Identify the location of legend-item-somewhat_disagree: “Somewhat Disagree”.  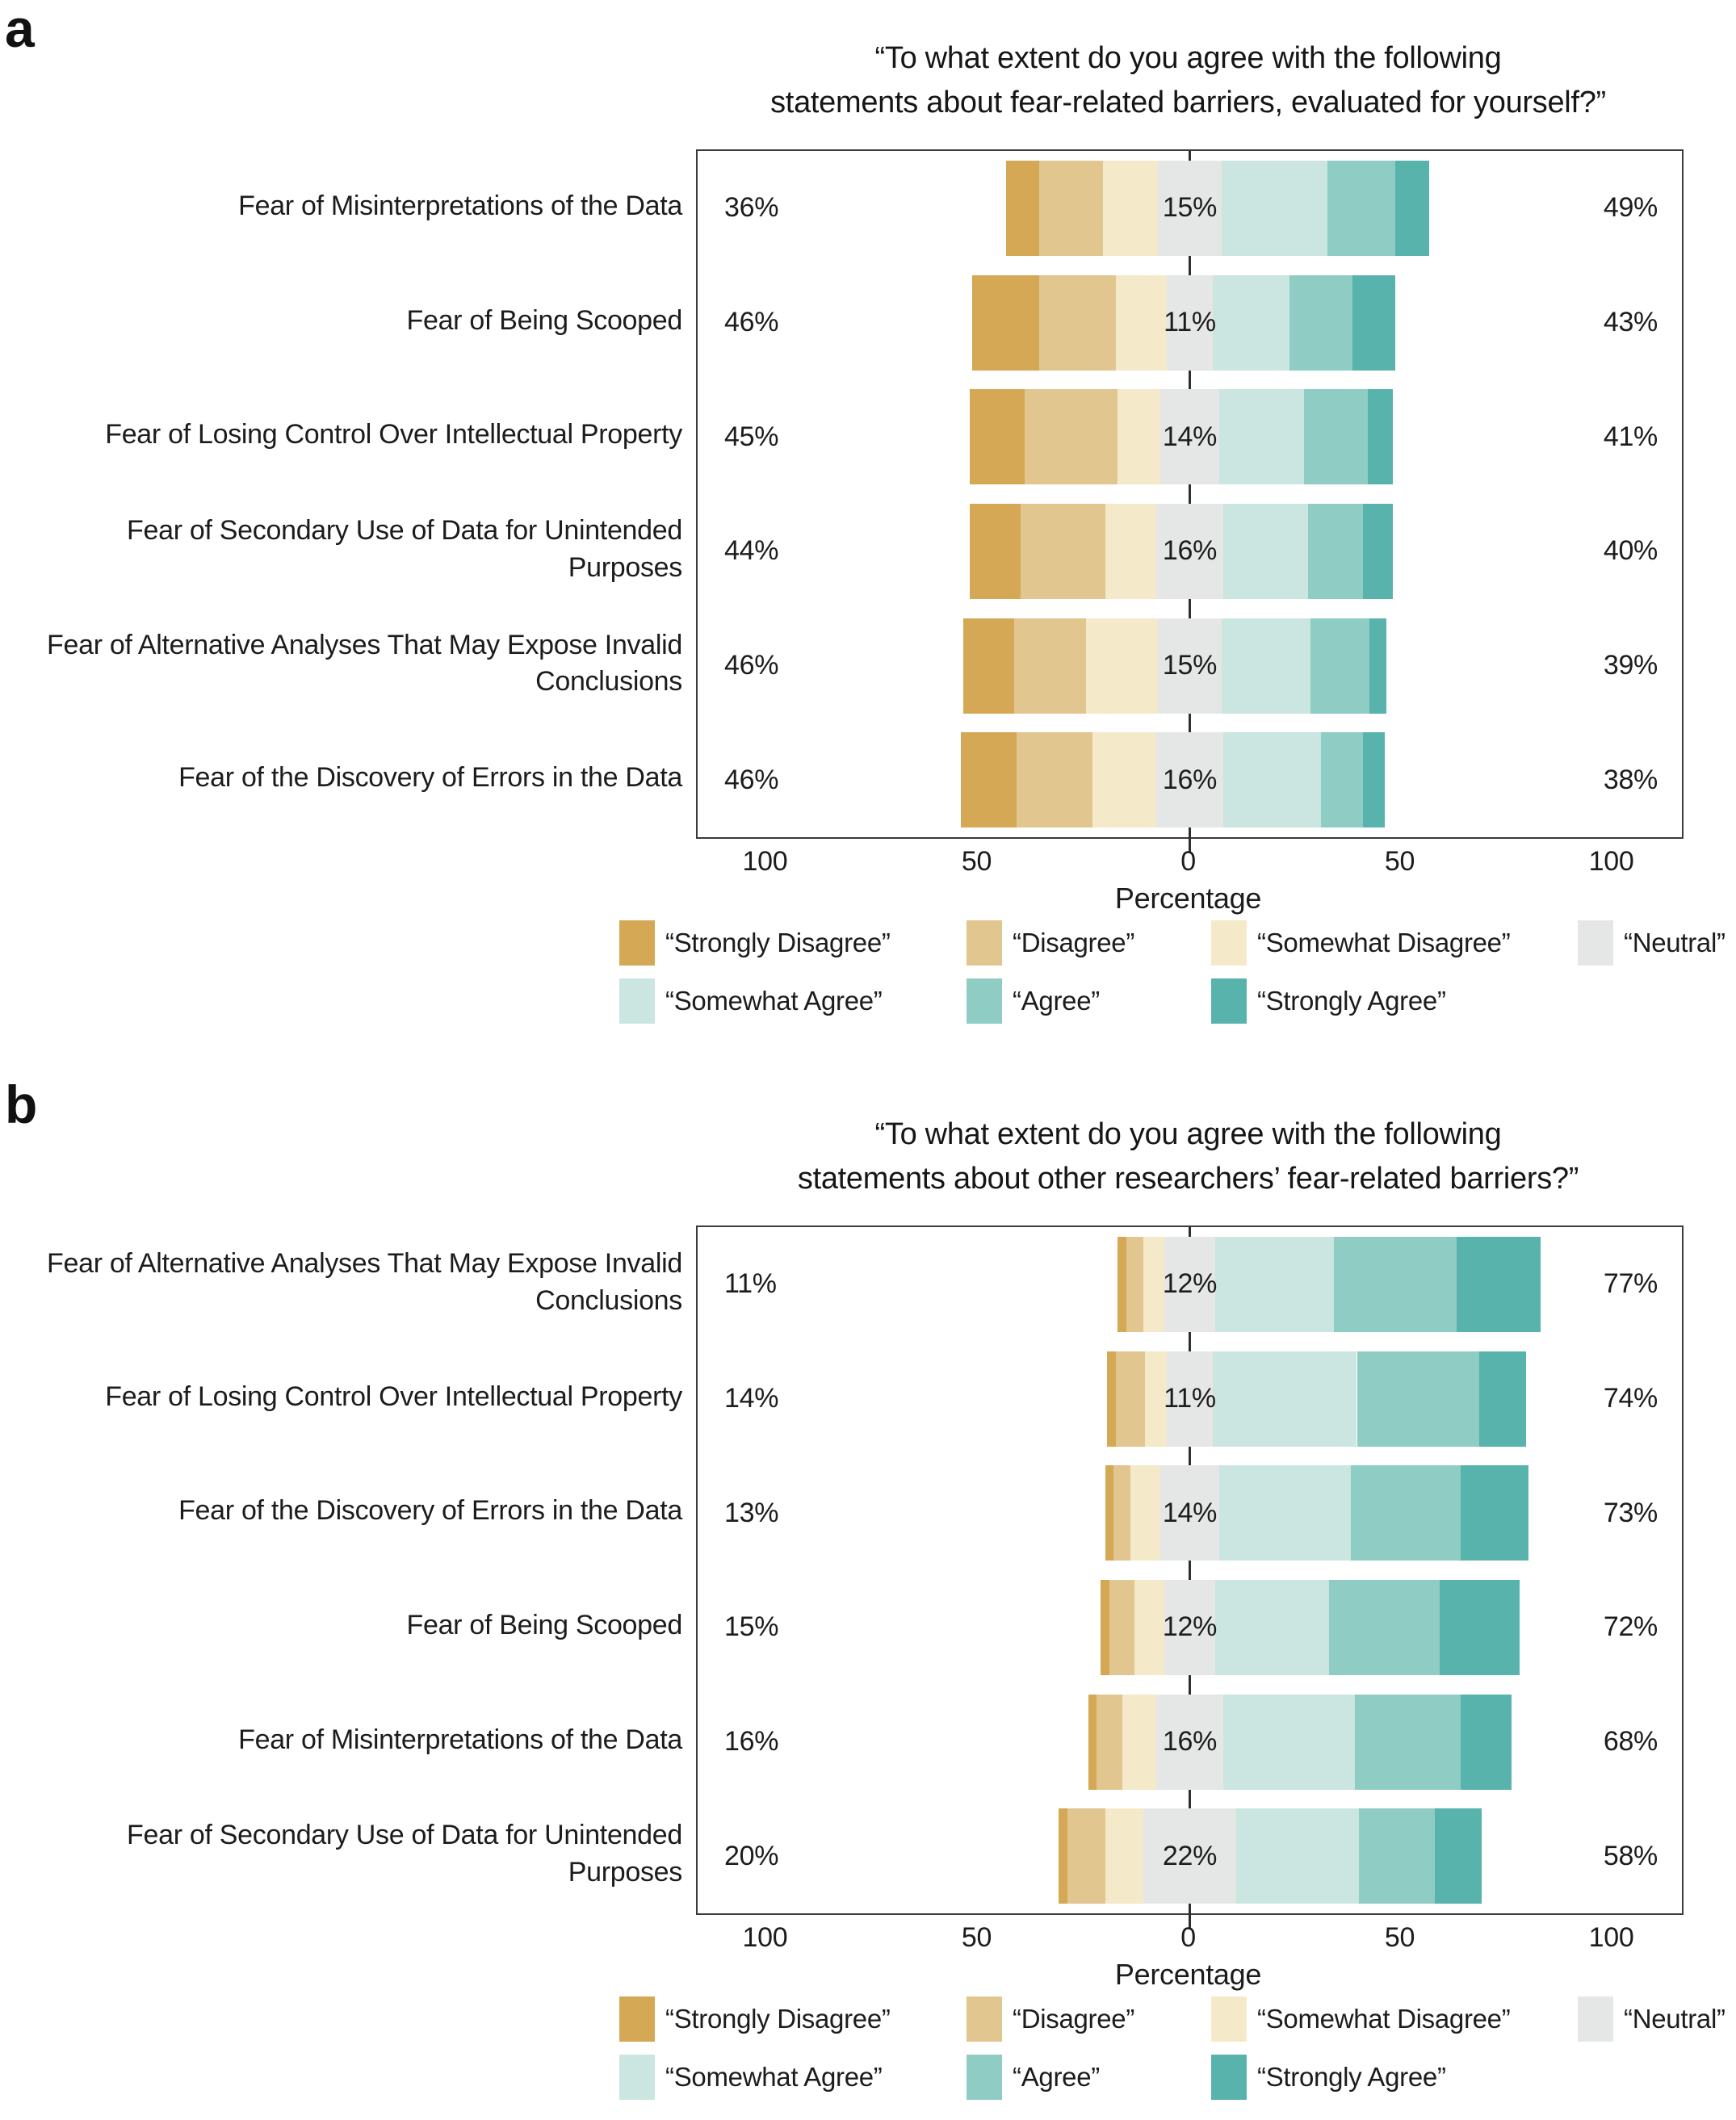
(1361, 2019).